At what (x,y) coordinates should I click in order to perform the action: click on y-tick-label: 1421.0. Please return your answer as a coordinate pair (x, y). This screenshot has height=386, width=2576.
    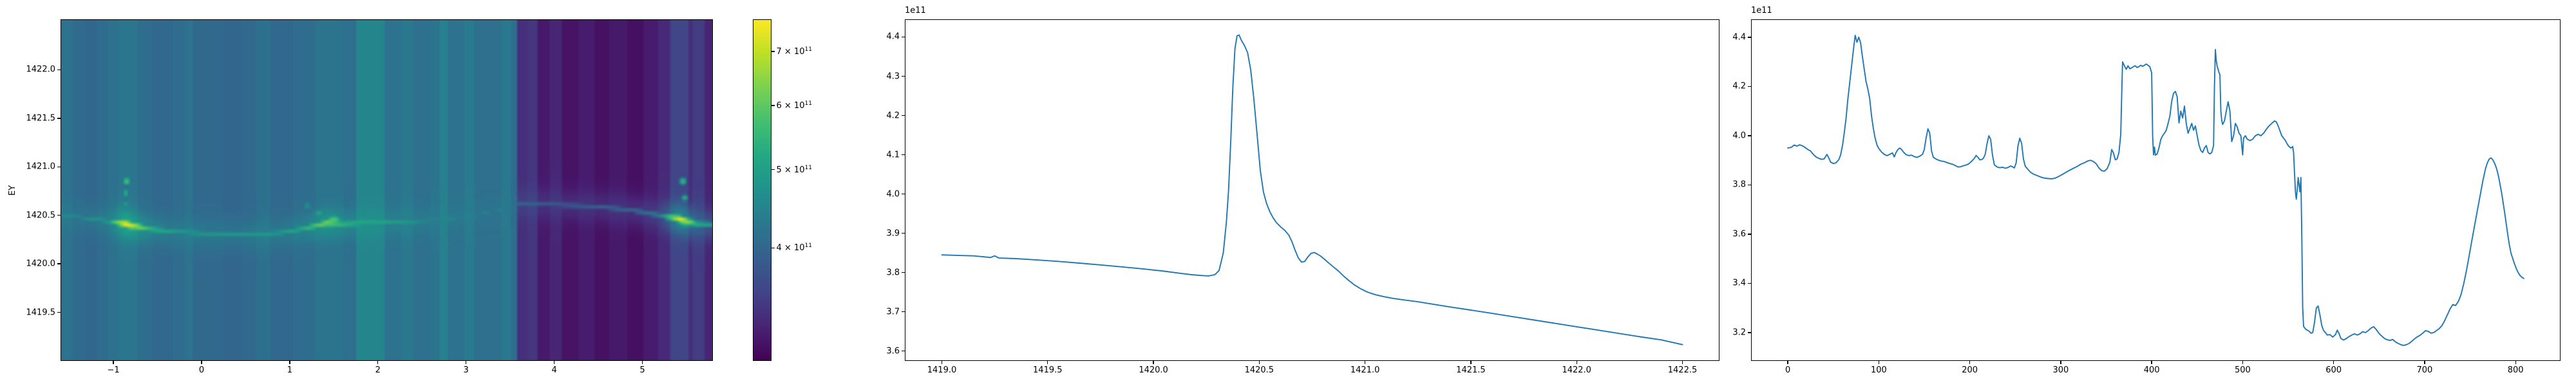
    Looking at the image, I should click on (41, 166).